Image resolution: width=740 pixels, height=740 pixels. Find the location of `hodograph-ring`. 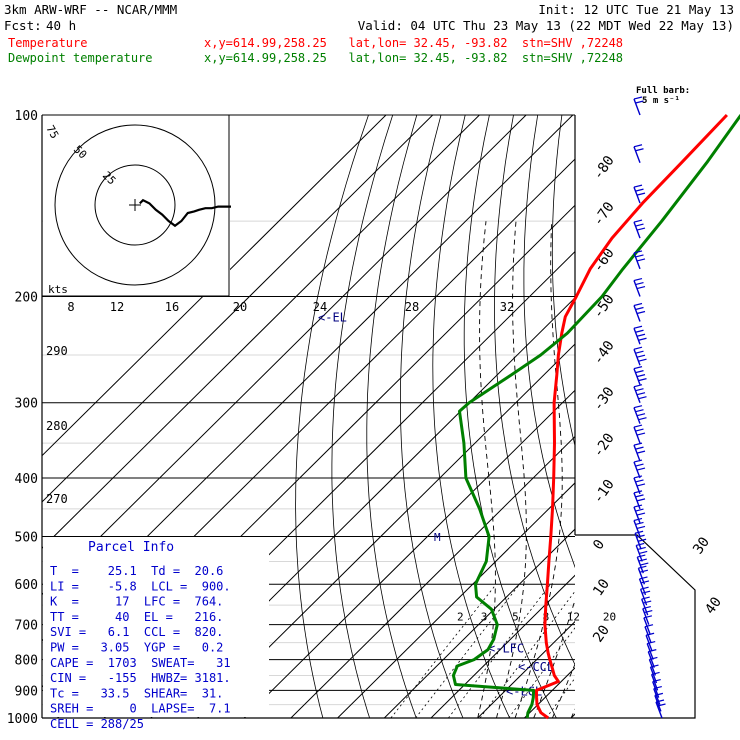

hodograph-ring is located at coordinates (135, 205).